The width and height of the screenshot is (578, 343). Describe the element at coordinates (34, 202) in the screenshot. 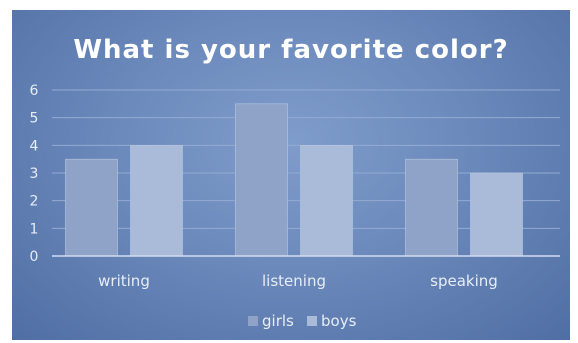

I see `y-tick-label: 2` at that location.